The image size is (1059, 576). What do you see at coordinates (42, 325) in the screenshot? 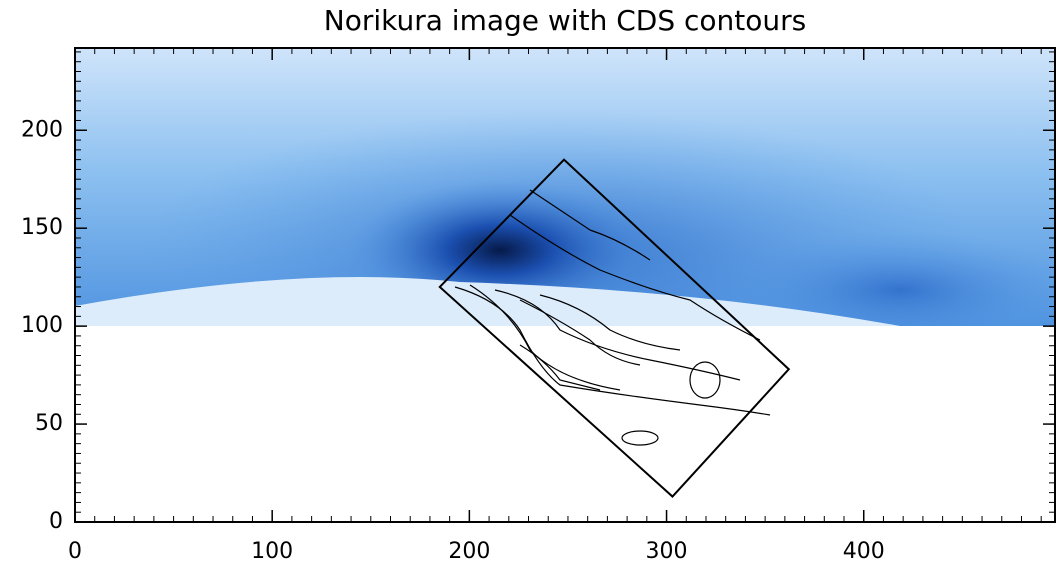
I see `y-tick-label: 100` at bounding box center [42, 325].